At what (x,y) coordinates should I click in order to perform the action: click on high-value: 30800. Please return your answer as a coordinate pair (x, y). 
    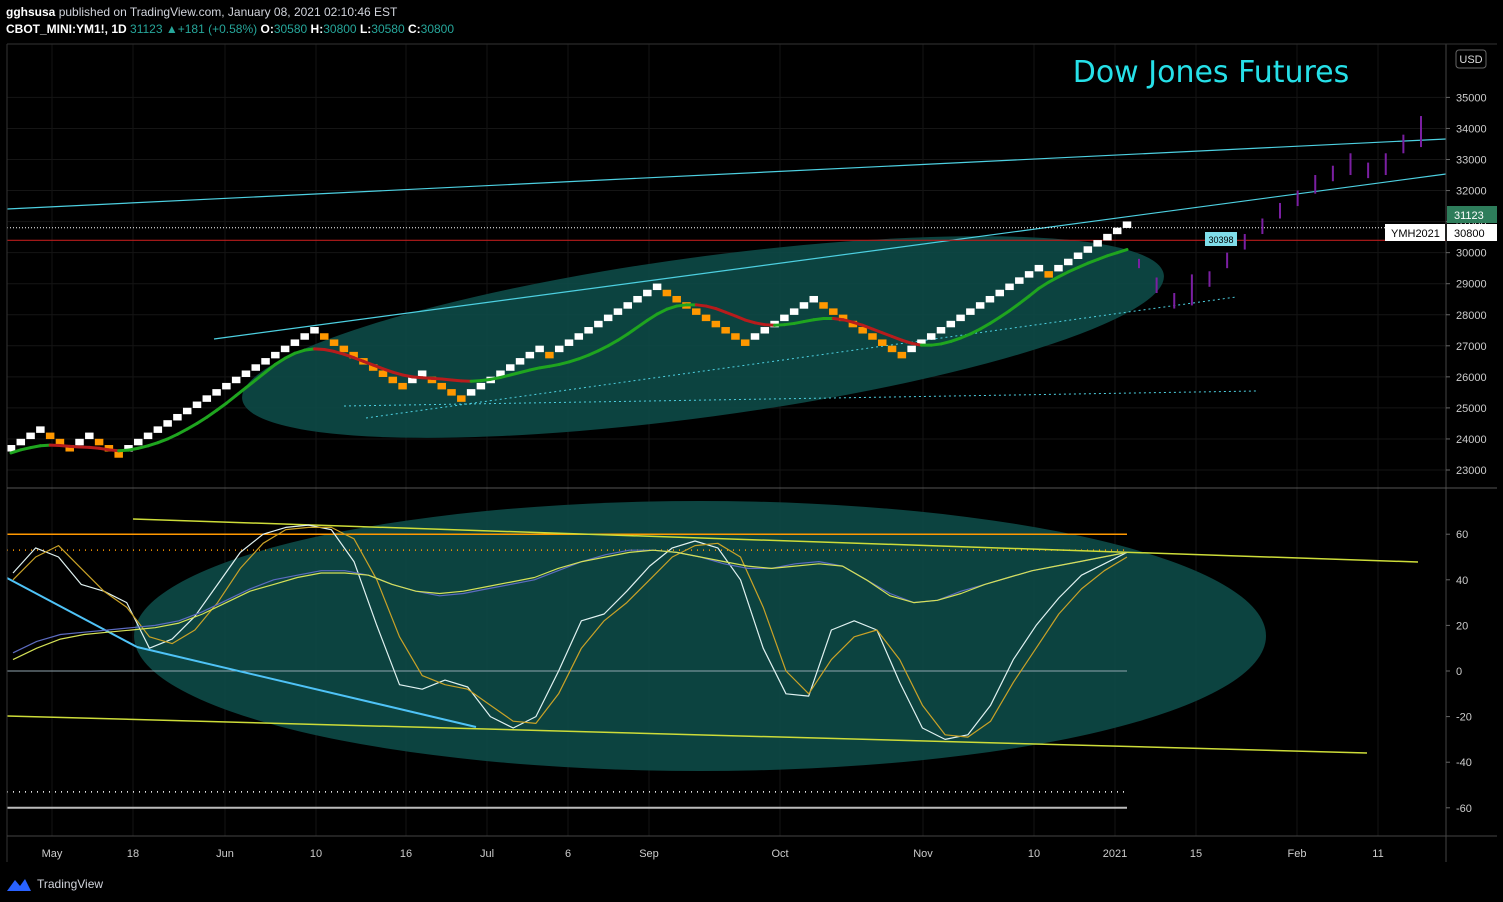
    Looking at the image, I should click on (340, 29).